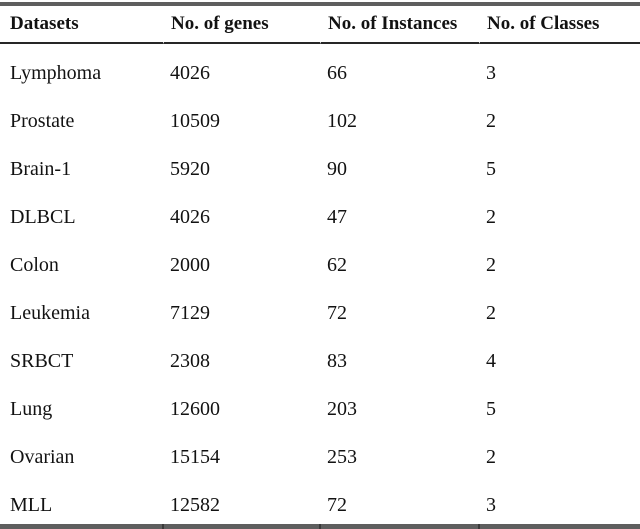 The image size is (640, 529). I want to click on genes-cell: 15154, so click(195, 457).